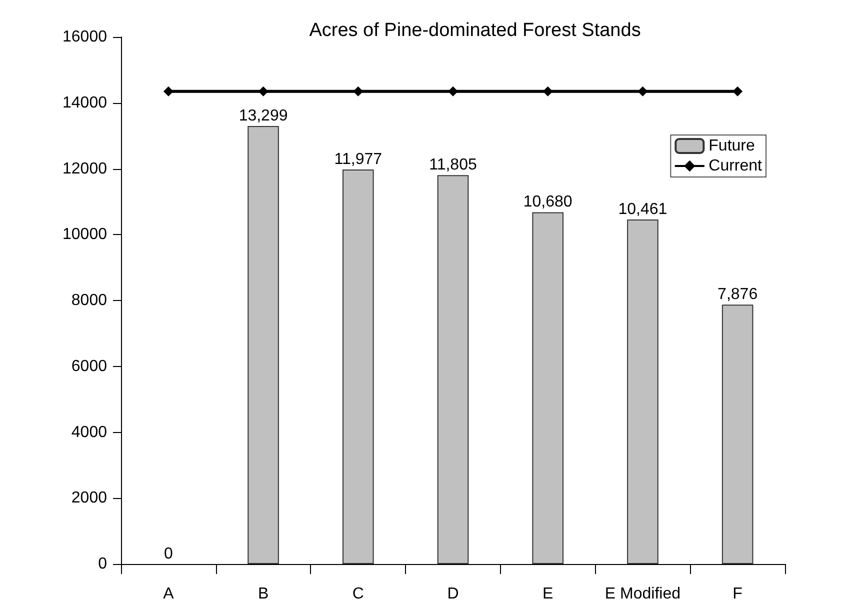 The image size is (861, 603). I want to click on y-tick-label: 12000, so click(85, 169).